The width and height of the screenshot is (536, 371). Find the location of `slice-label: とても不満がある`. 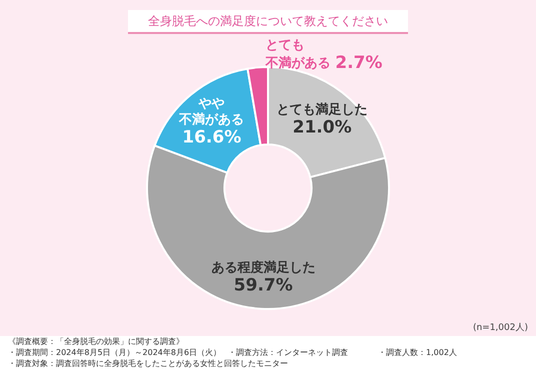

slice-label: とても不満がある is located at coordinates (297, 54).